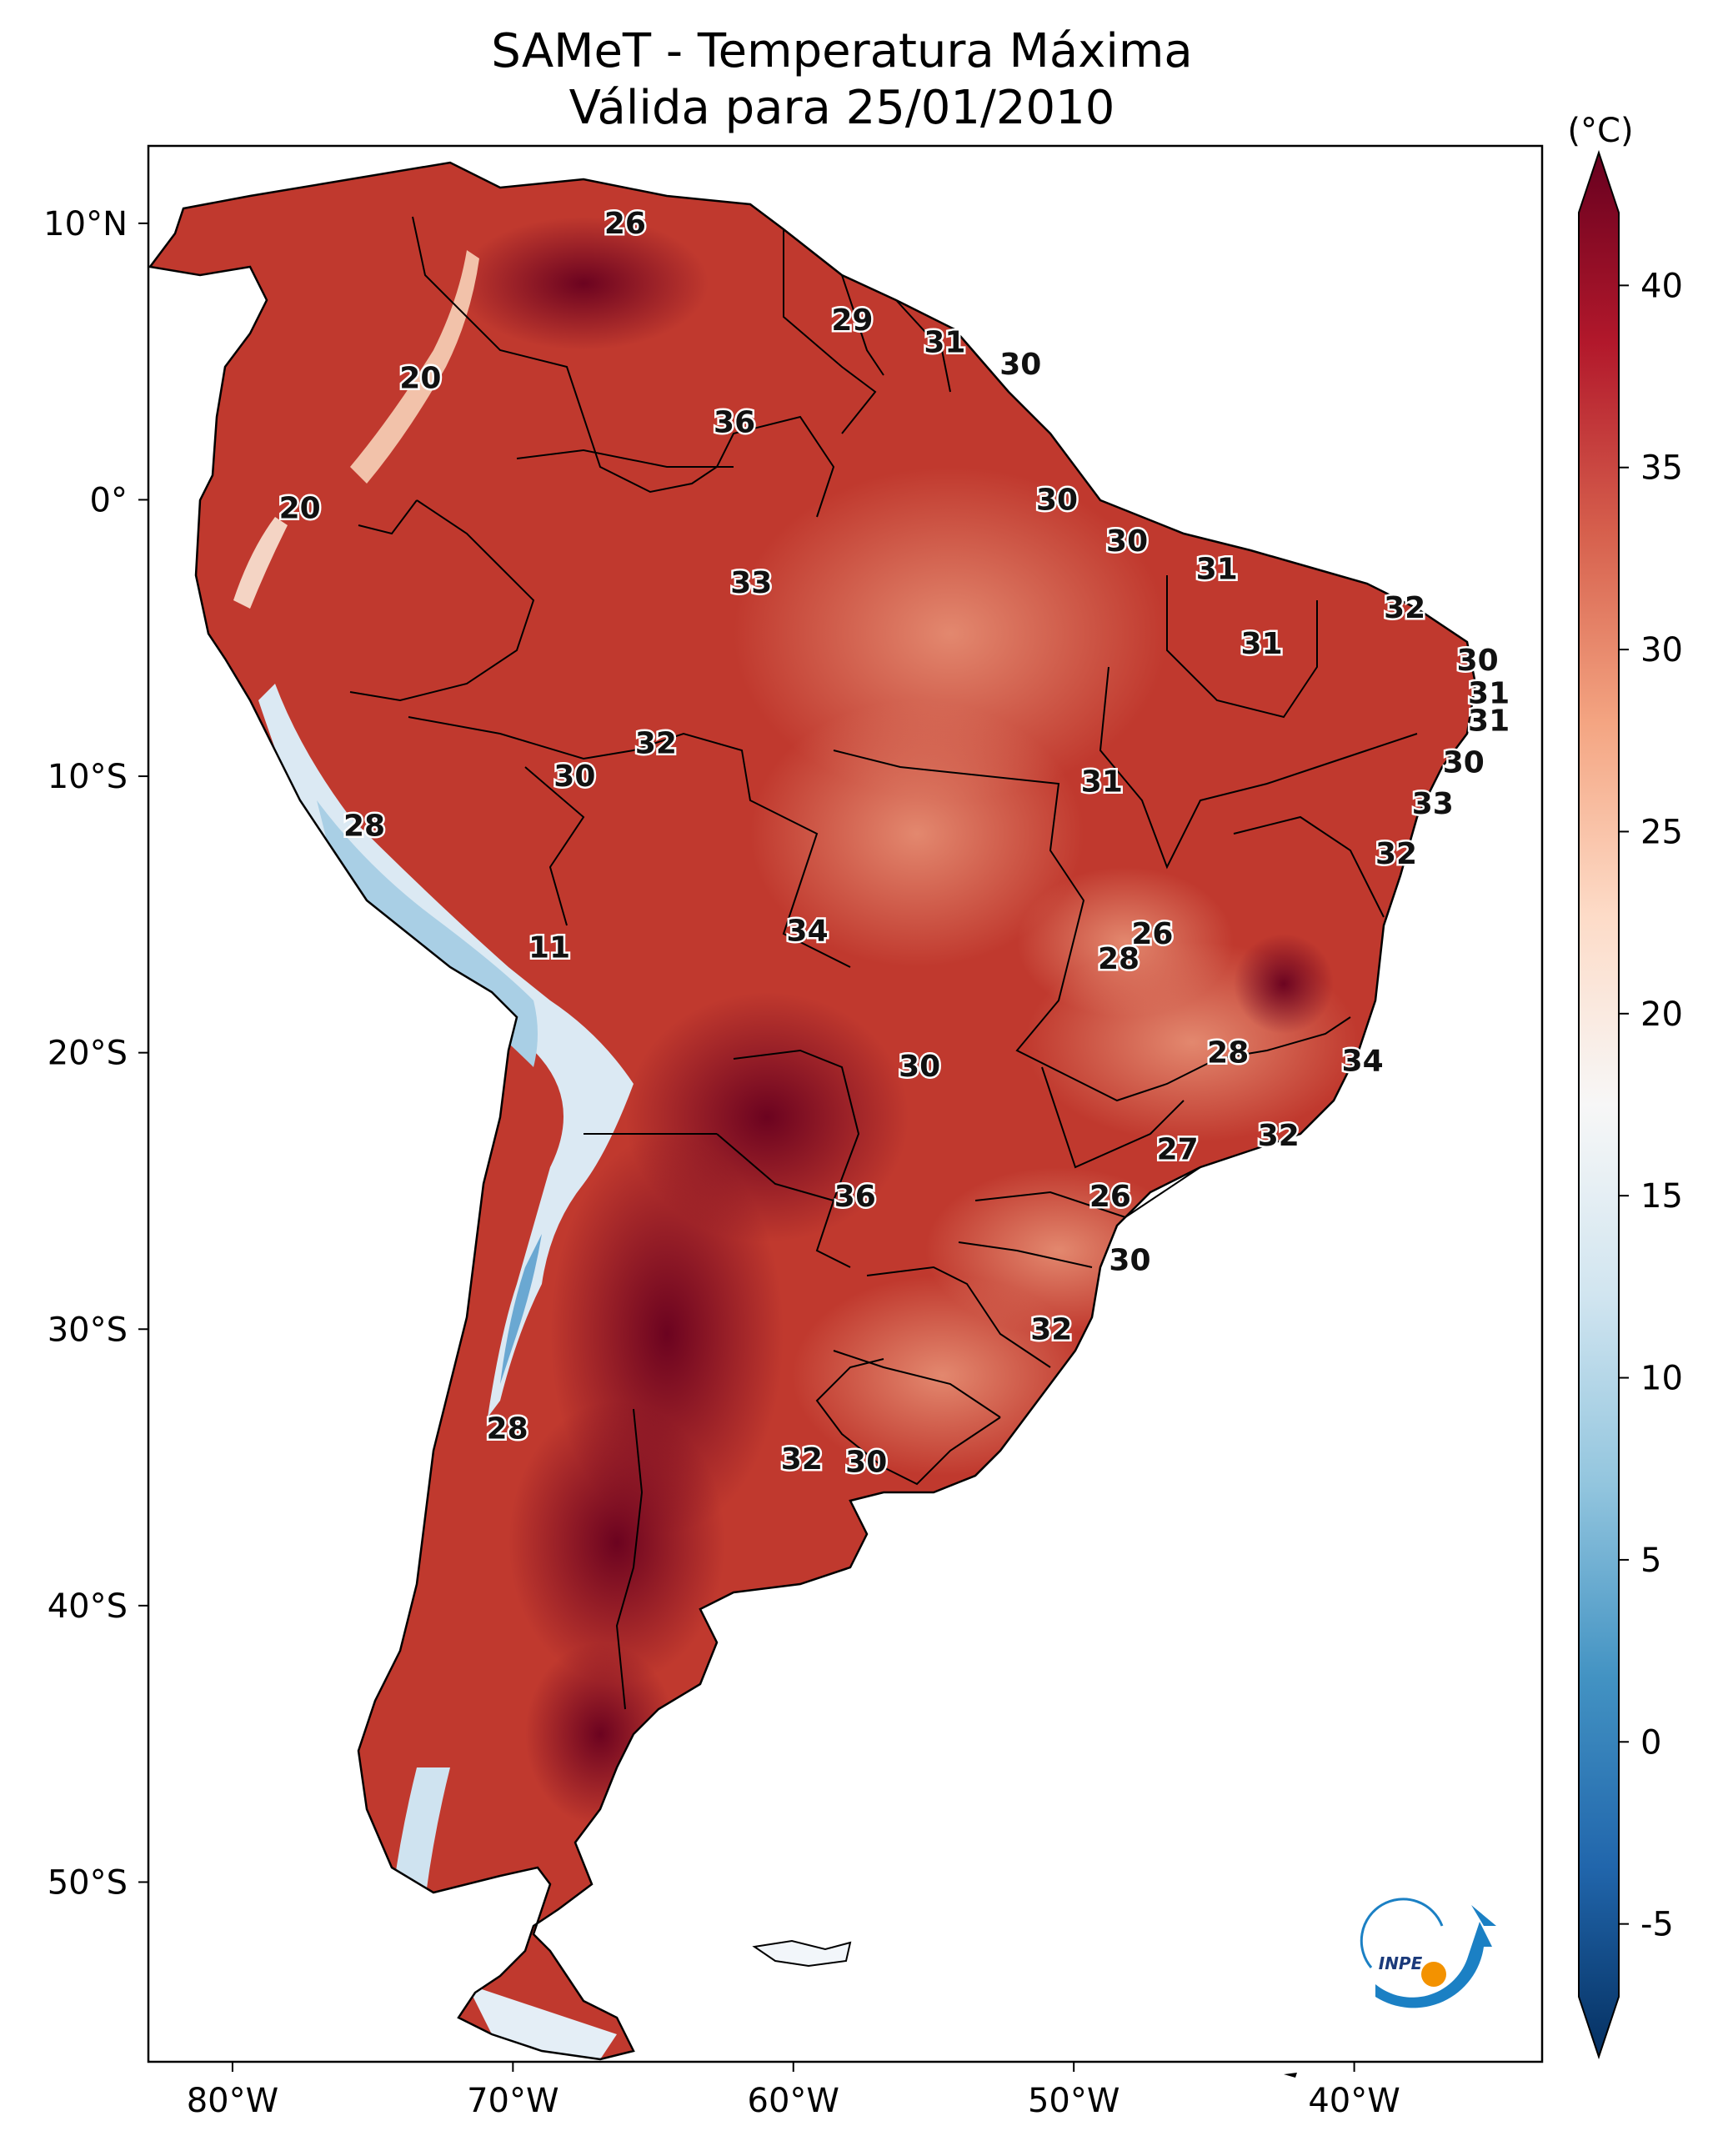 The image size is (1723, 2156). I want to click on colorbar: (°C) 40 35 30 25 20 15 10 5 0 -5, so click(1625, 1086).